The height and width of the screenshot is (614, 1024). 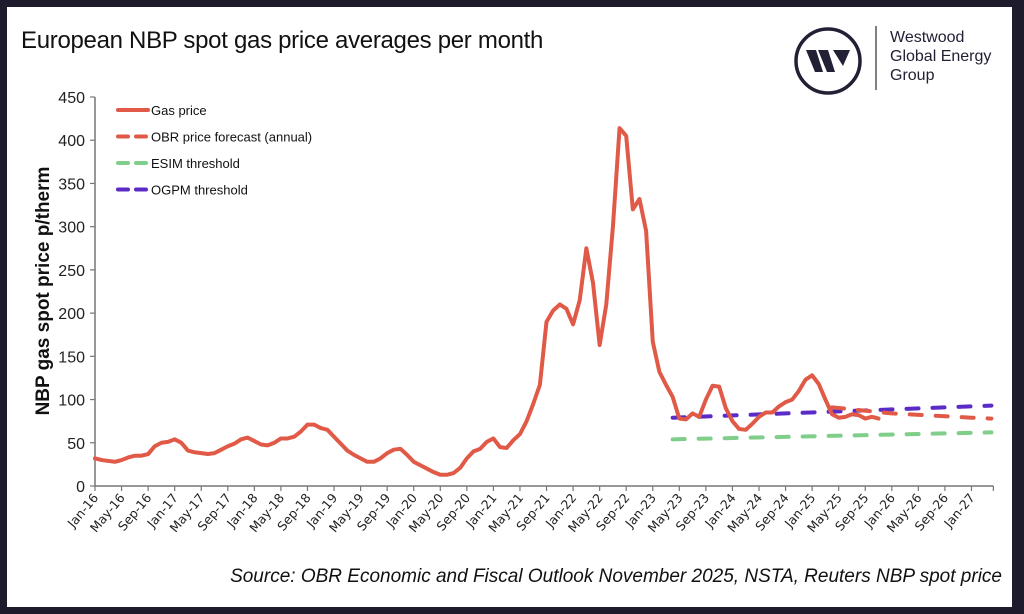 What do you see at coordinates (71, 401) in the screenshot?
I see `y-tick-label: 100` at bounding box center [71, 401].